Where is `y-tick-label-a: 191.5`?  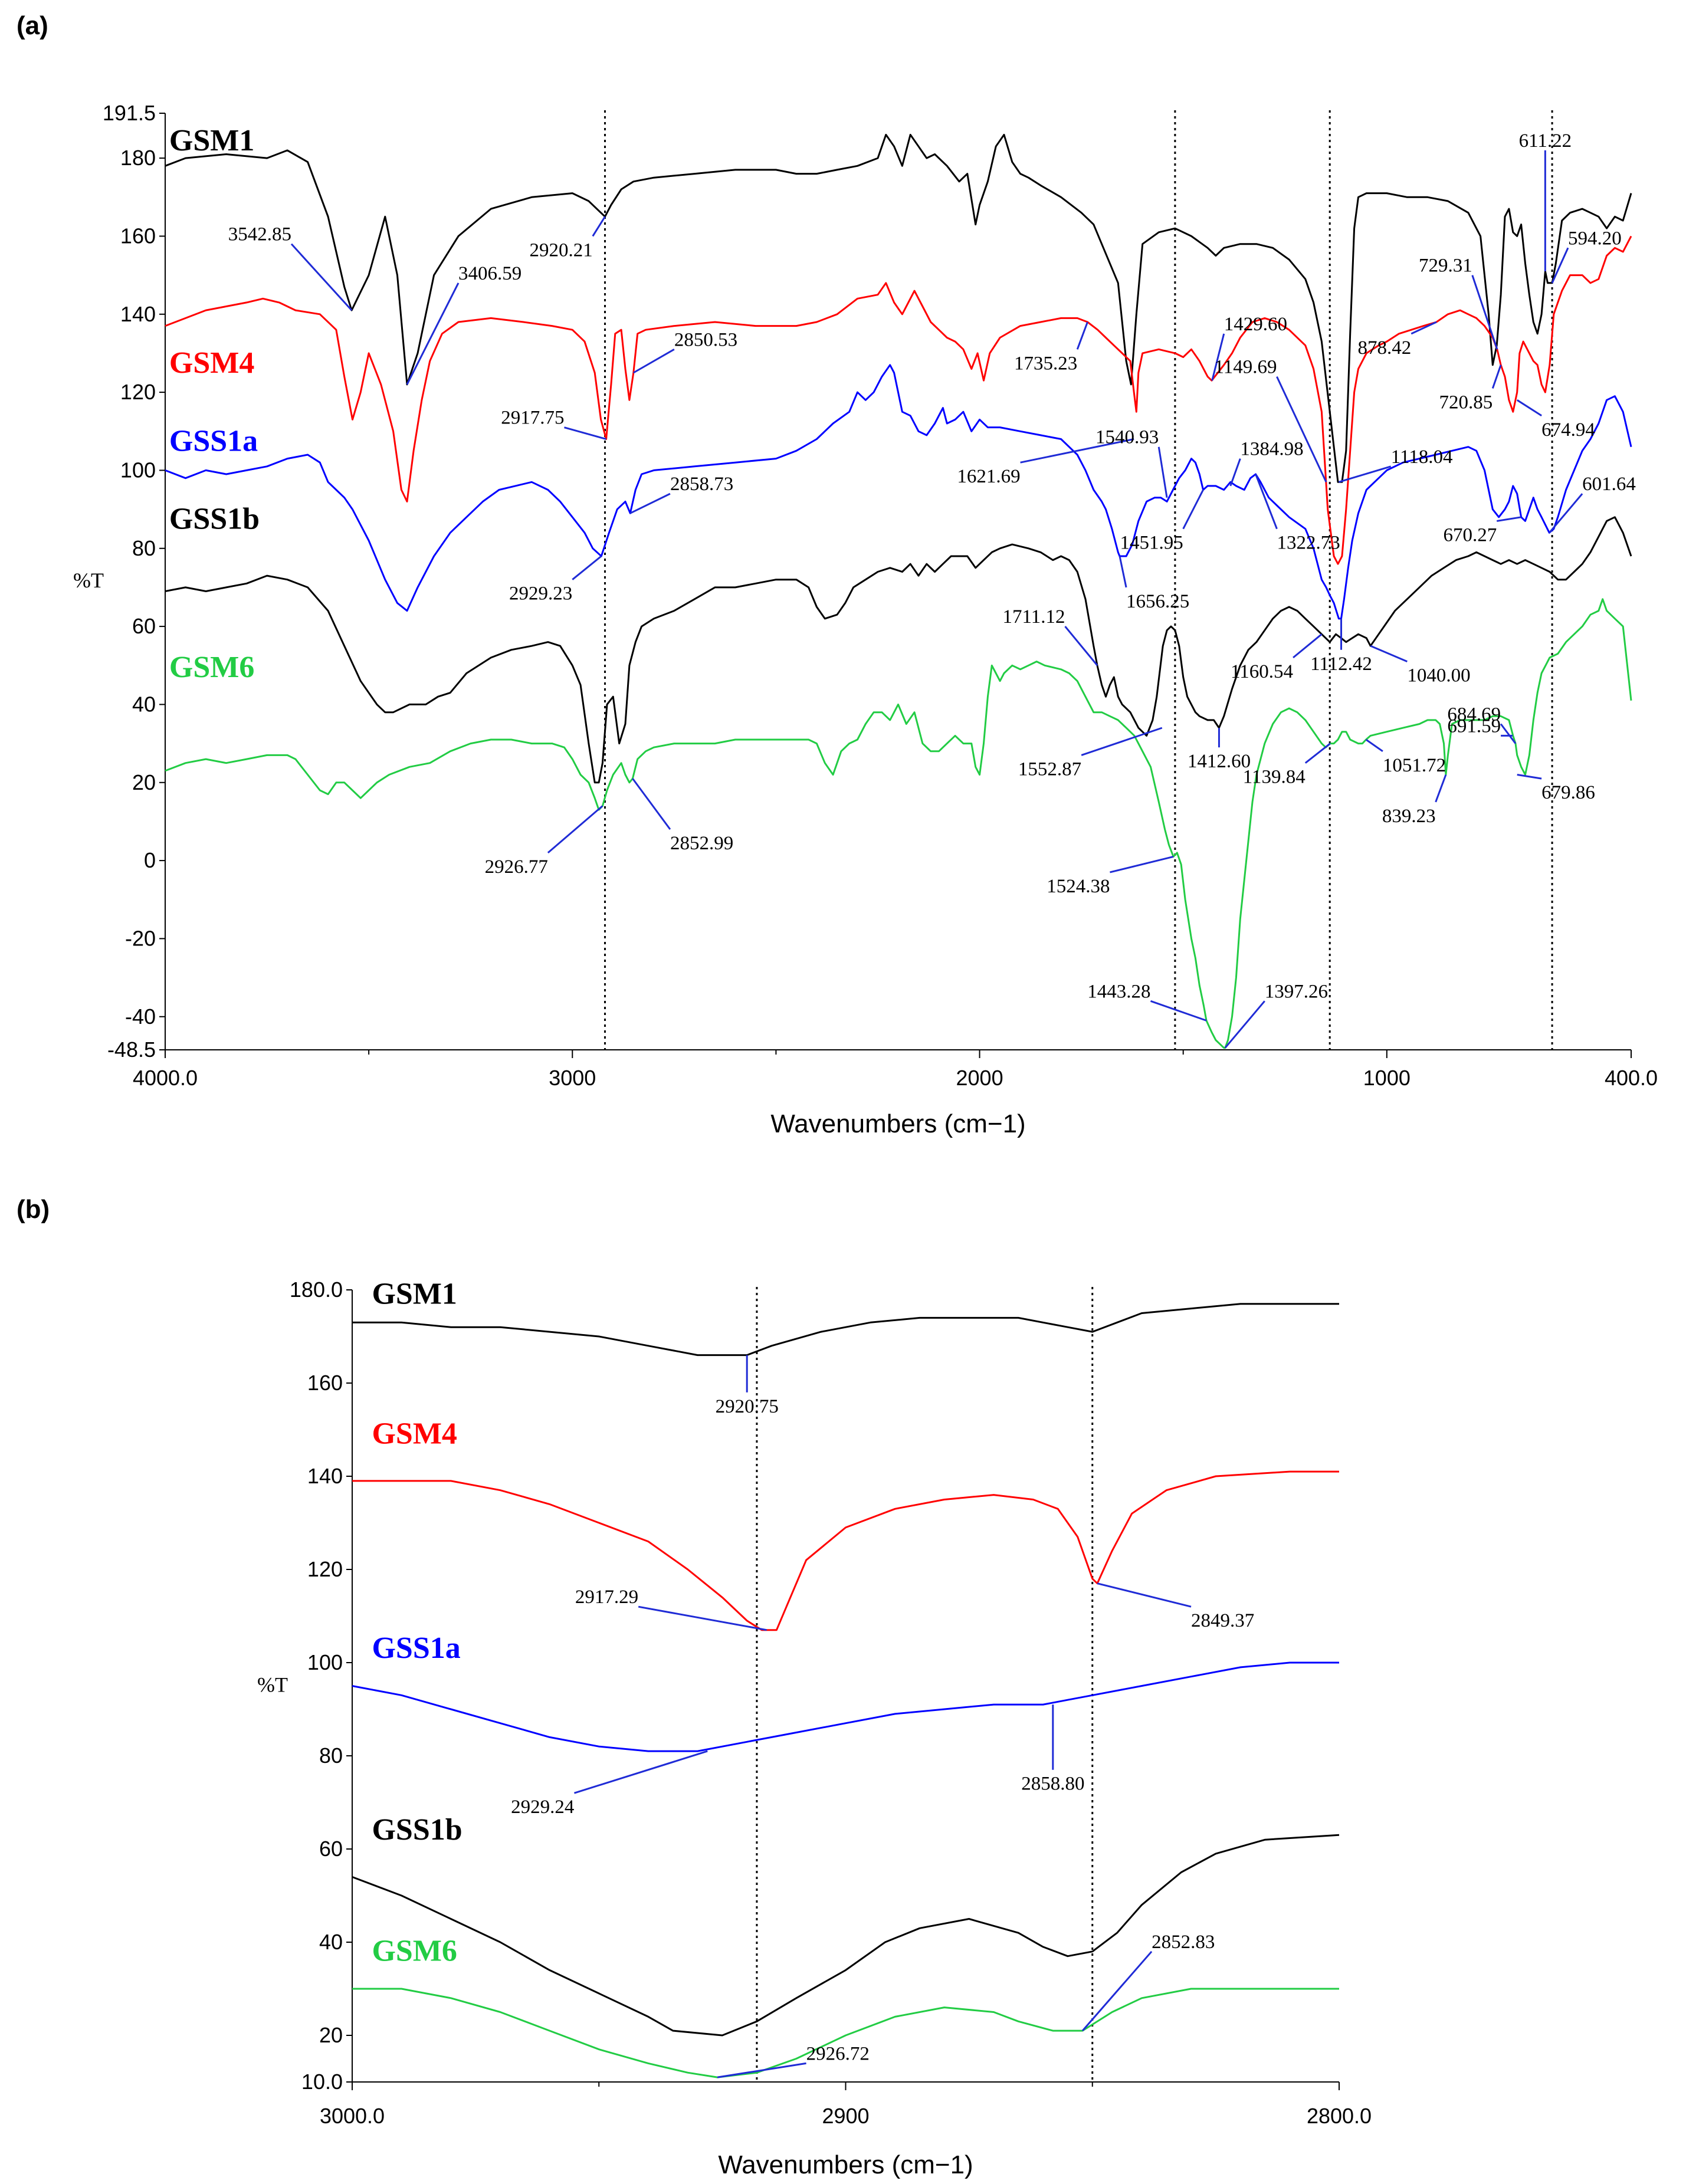 y-tick-label-a: 191.5 is located at coordinates (129, 113).